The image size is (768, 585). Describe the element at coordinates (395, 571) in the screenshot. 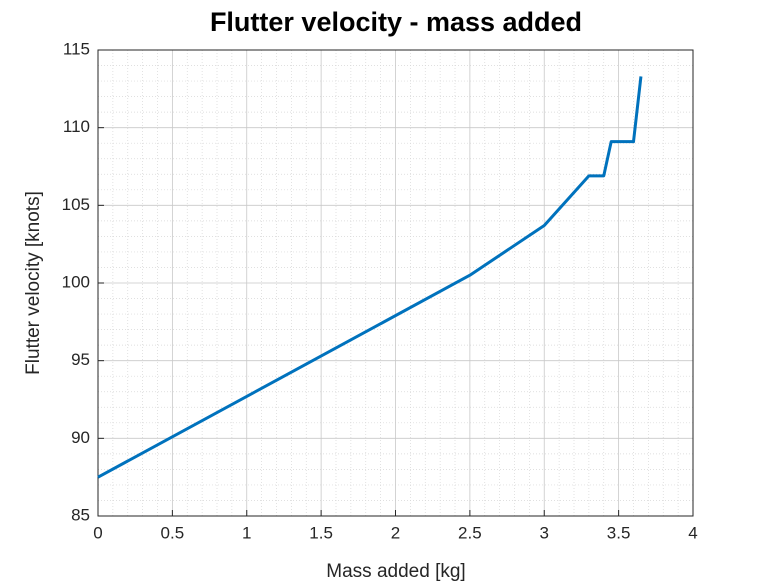

I see `x-axis-label: Mass added [kg]` at that location.